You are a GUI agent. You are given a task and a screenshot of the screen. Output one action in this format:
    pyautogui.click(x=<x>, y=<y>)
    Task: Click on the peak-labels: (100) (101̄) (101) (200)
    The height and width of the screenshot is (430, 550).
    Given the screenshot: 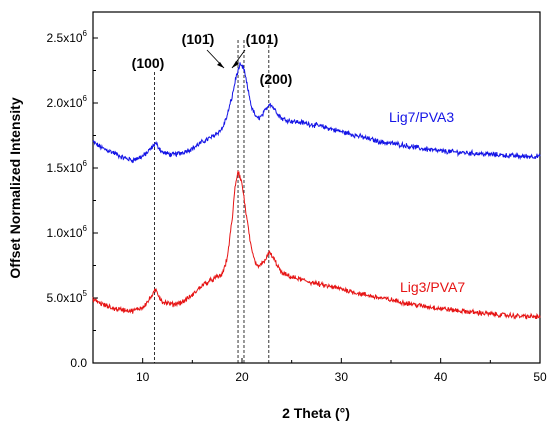 What is the action you would take?
    pyautogui.click(x=212, y=59)
    